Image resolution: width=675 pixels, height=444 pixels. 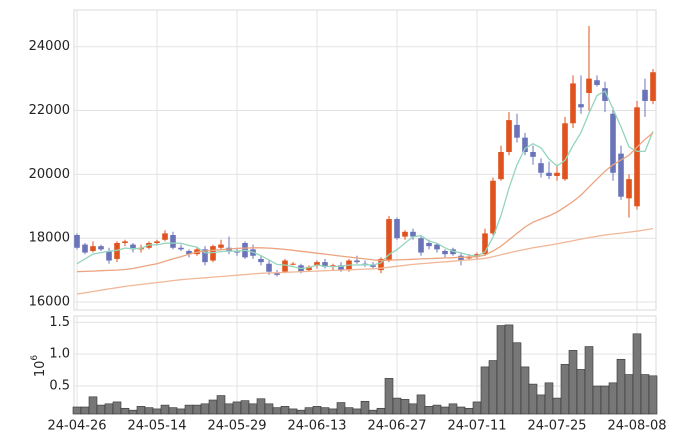 I want to click on x-tick-label: 24-06-27, so click(x=396, y=426).